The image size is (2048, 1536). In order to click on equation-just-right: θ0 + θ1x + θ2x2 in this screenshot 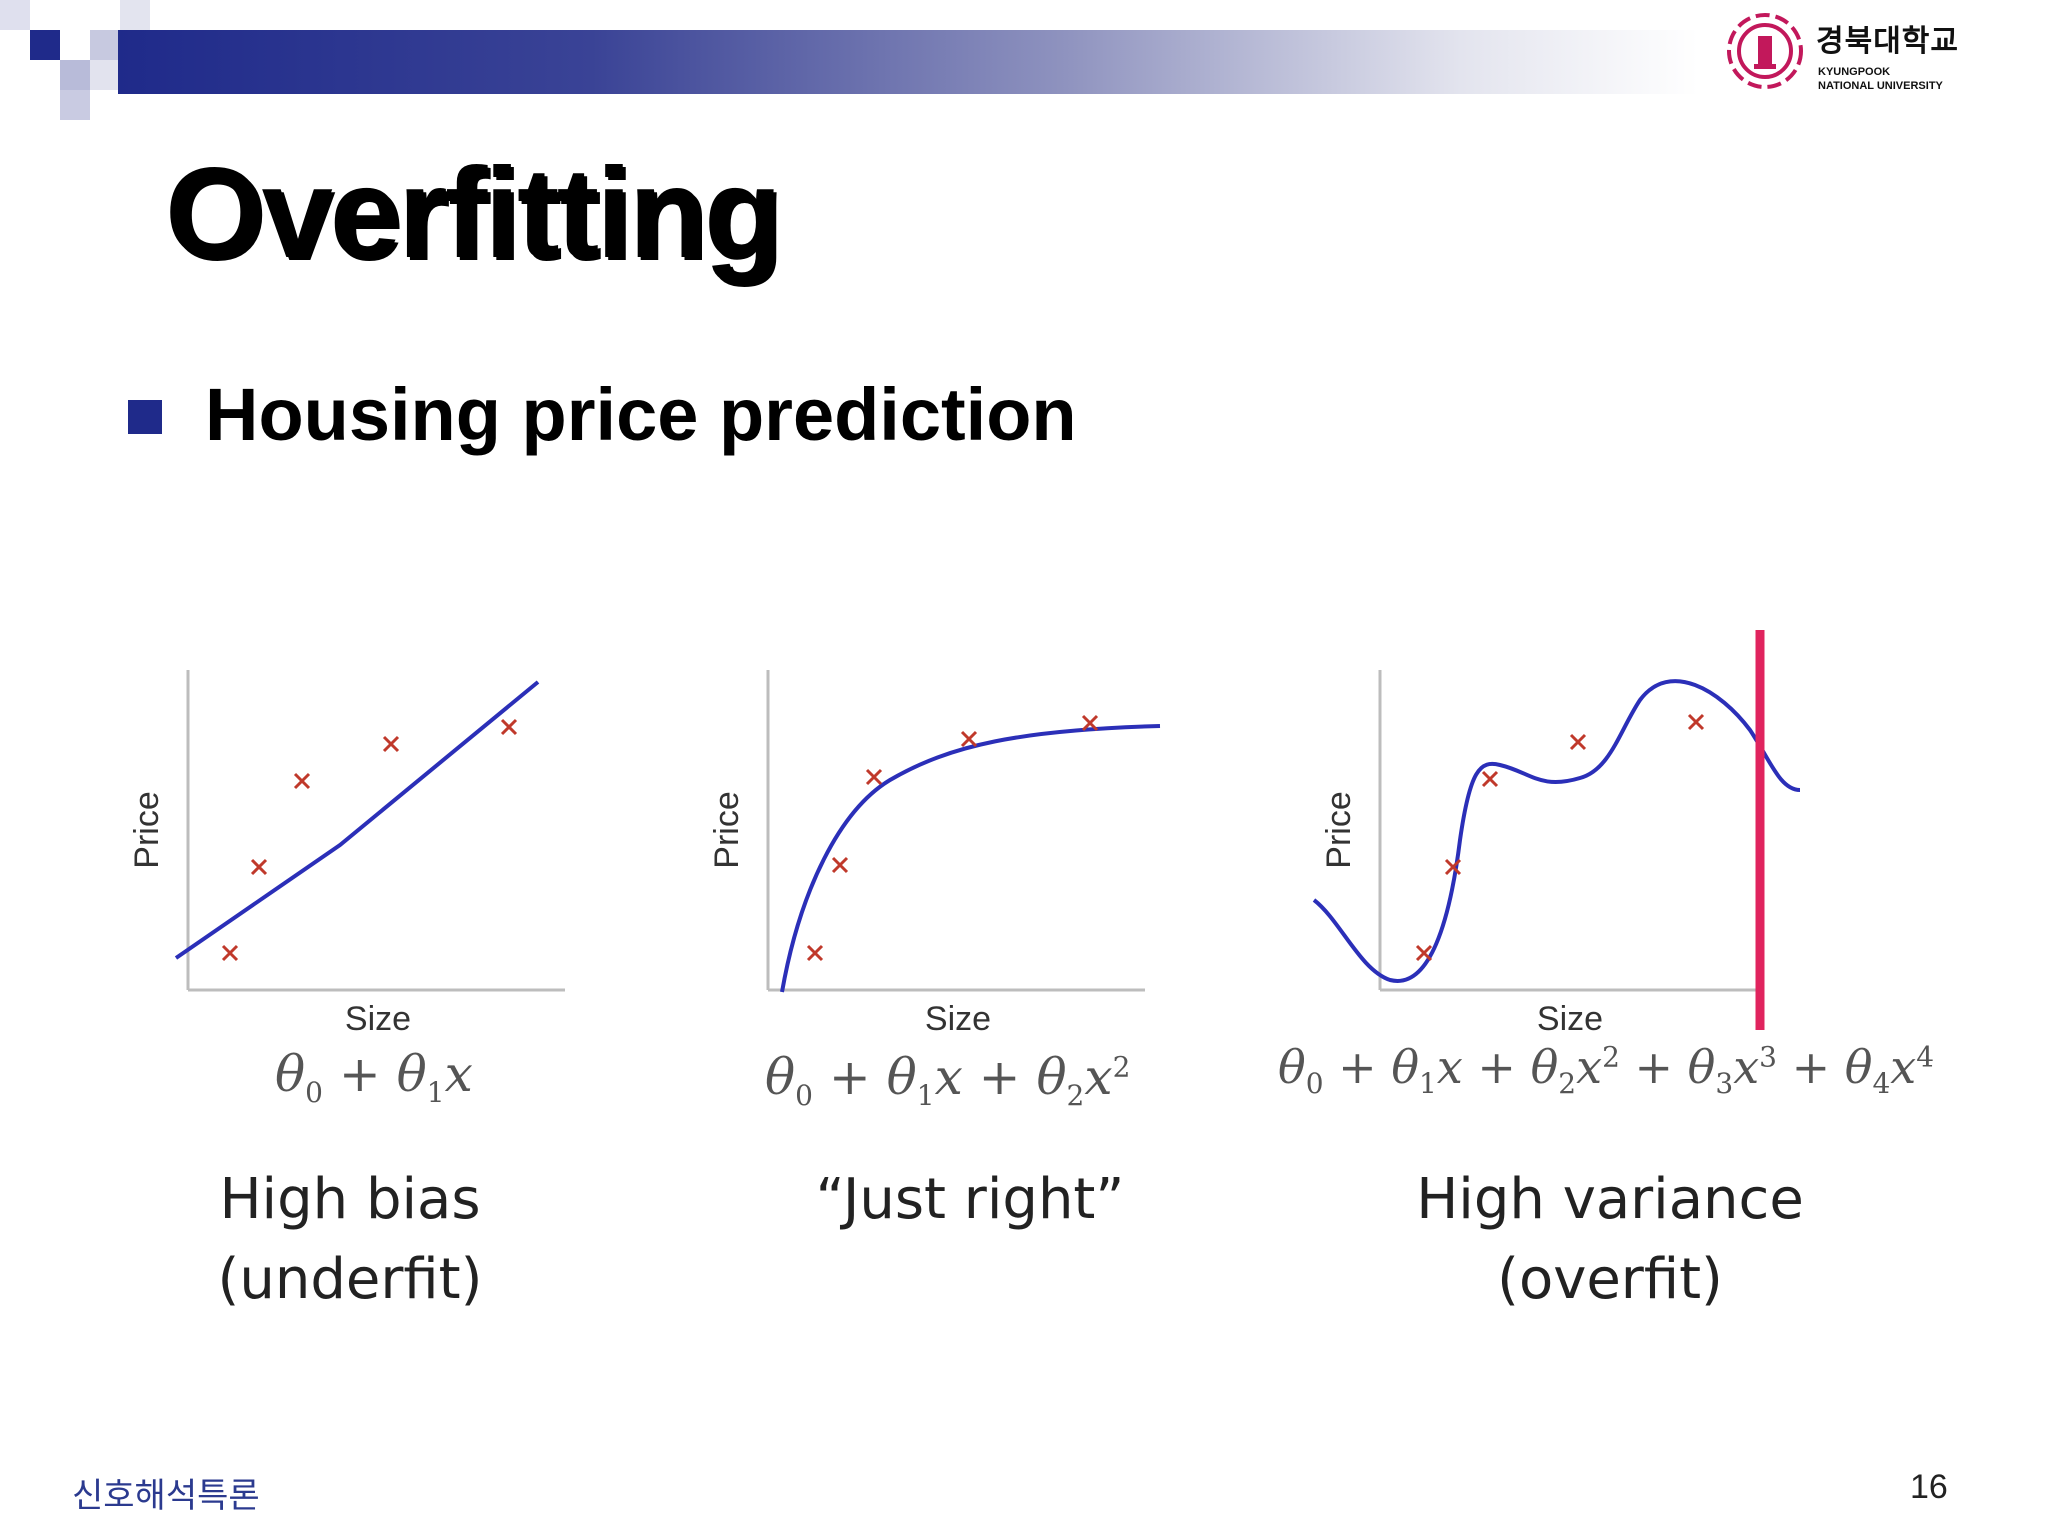, I will do `click(948, 1080)`.